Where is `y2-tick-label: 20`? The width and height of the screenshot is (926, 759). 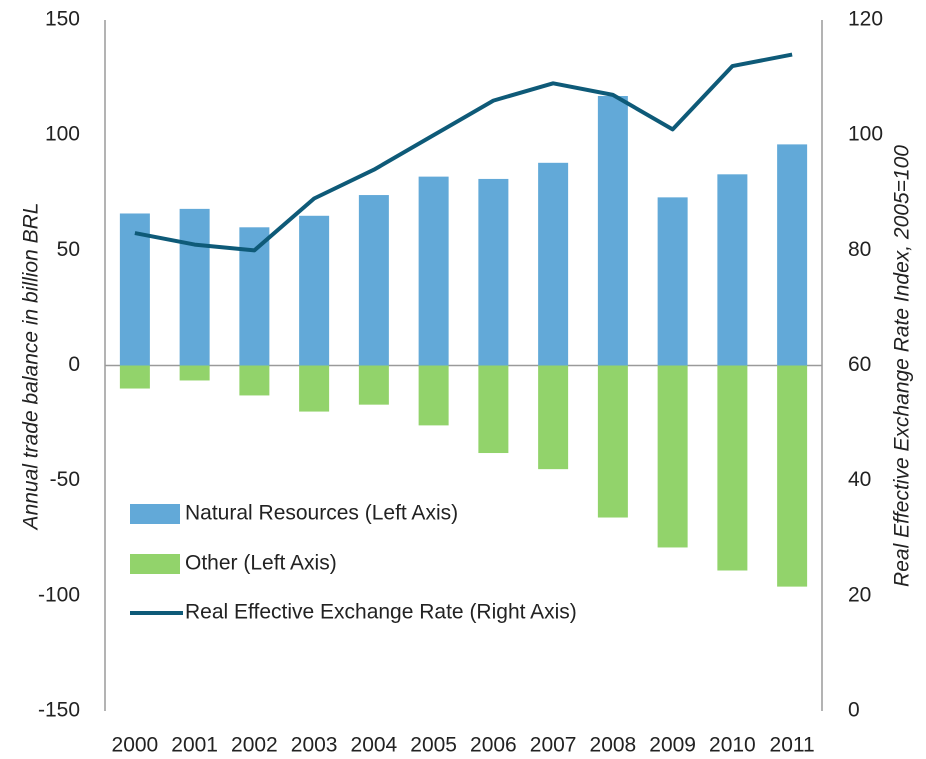 y2-tick-label: 20 is located at coordinates (859, 594).